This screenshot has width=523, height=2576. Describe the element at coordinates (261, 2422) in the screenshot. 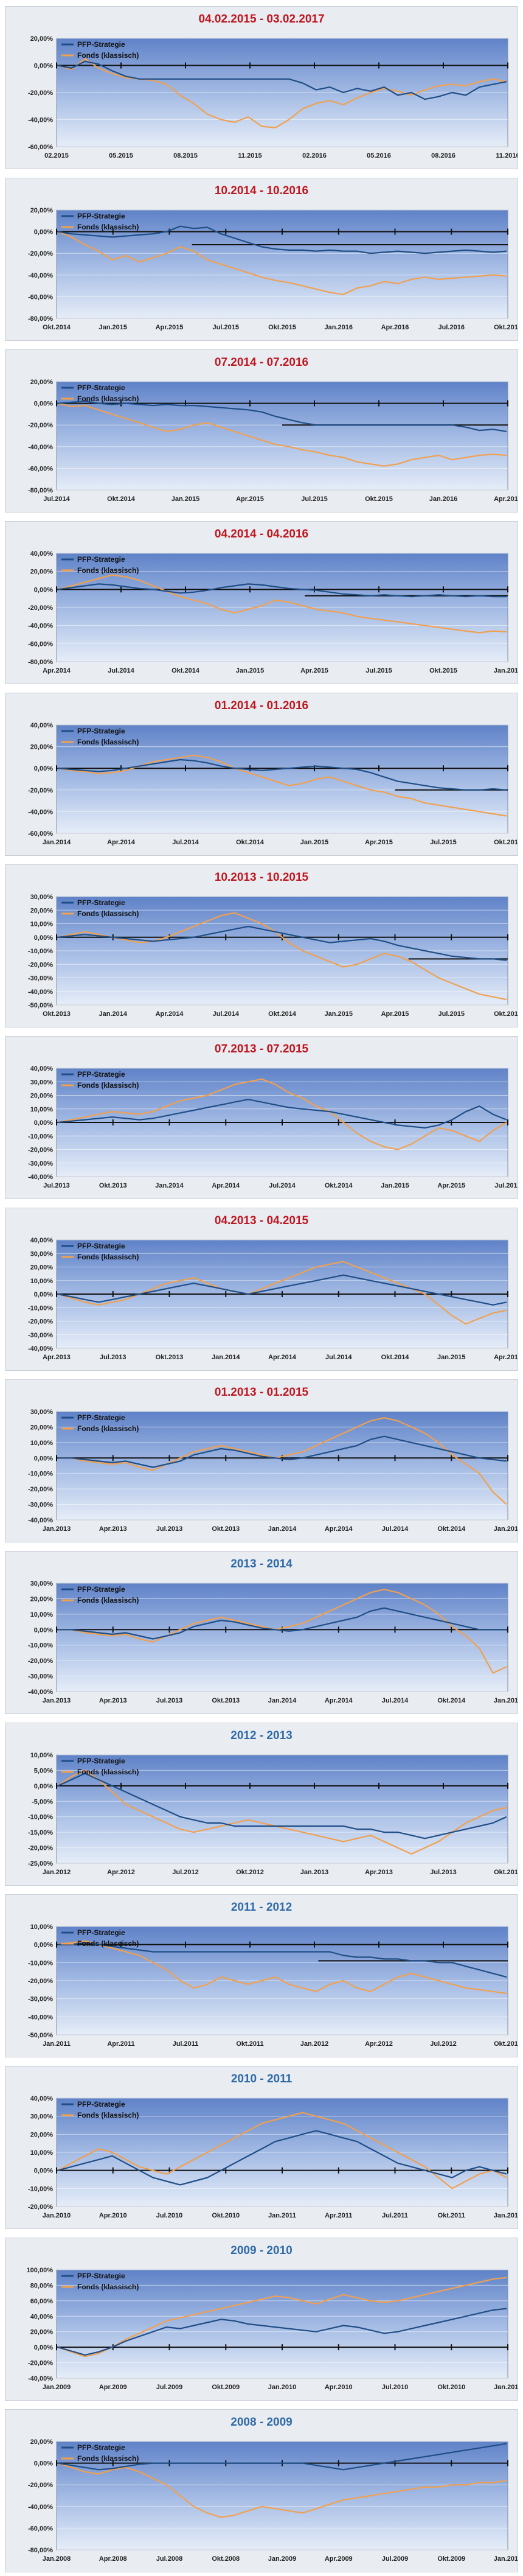

I see `chart-title: 2008 - 2009` at that location.